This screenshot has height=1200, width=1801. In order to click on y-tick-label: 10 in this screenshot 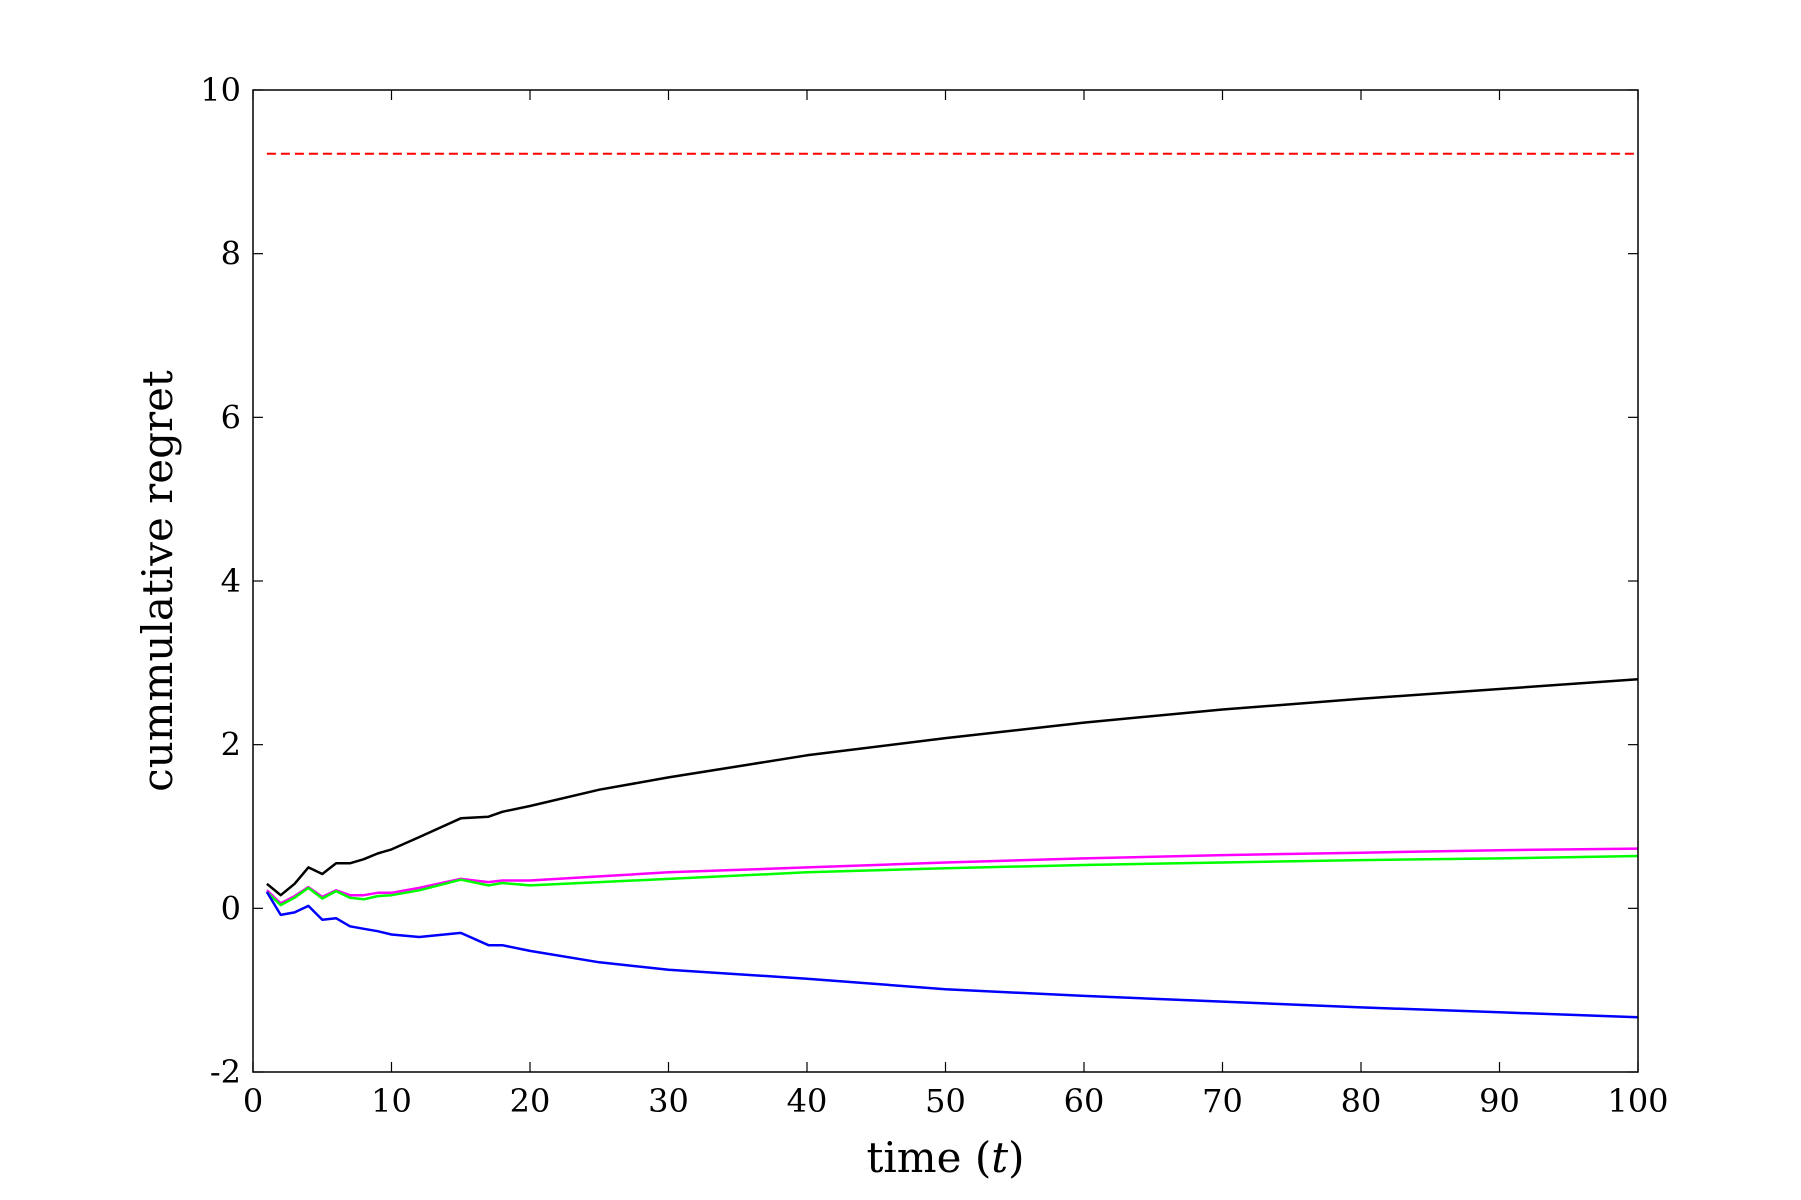, I will do `click(220, 90)`.